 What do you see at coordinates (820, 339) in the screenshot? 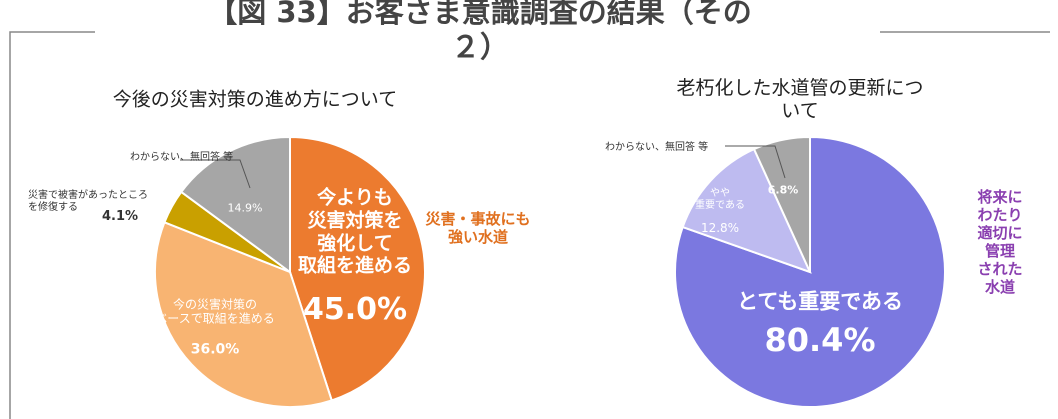
I see `value-label: 80.4%` at bounding box center [820, 339].